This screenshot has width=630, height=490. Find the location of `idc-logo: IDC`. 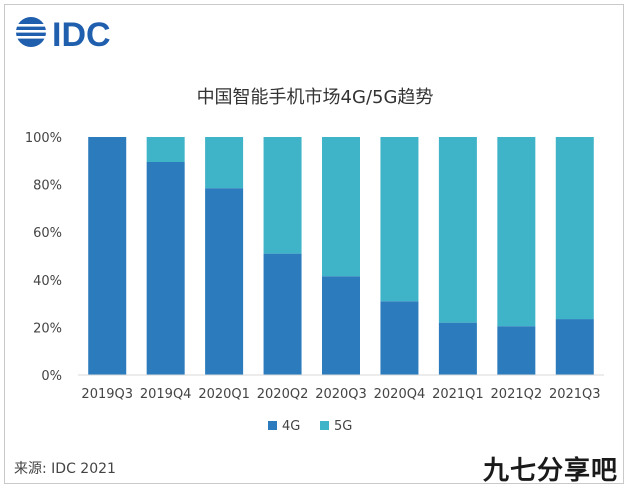

idc-logo: IDC is located at coordinates (74, 36).